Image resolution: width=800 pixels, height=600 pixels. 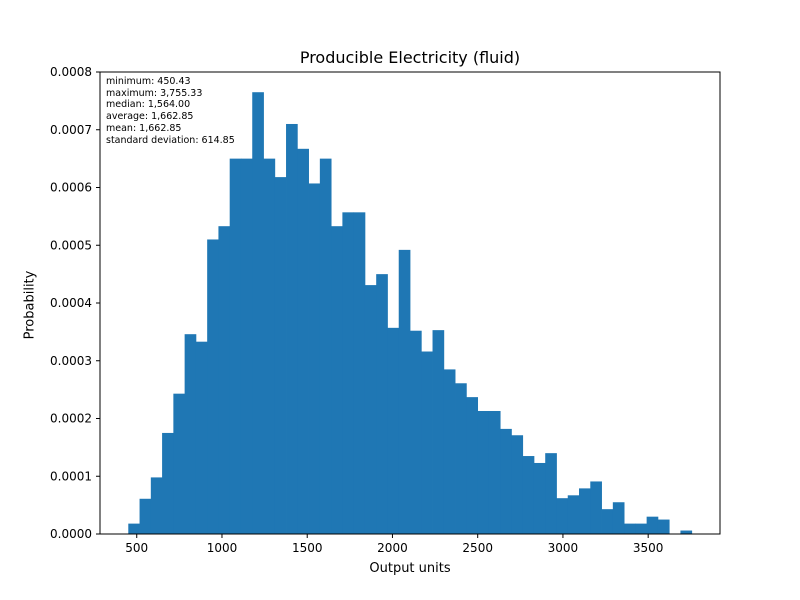 I want to click on x-tick-label: 3000, so click(x=563, y=548).